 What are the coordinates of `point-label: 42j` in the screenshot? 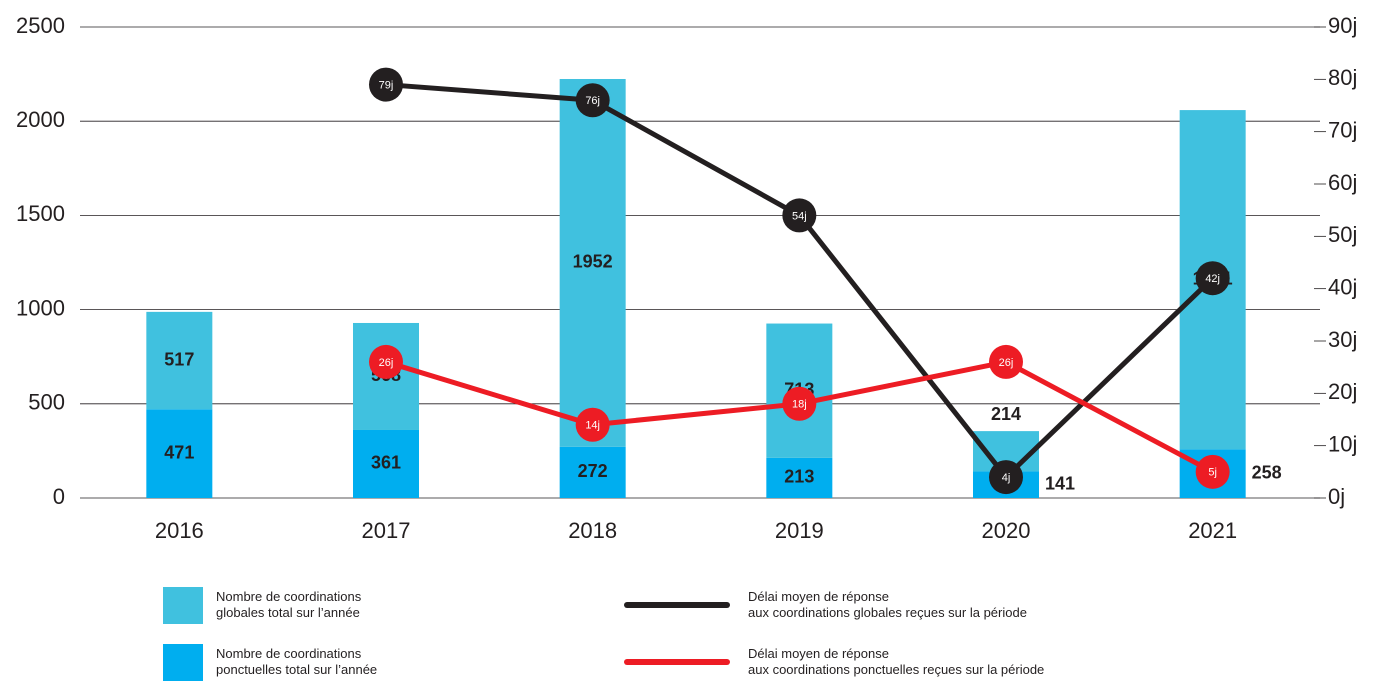 It's located at (1212, 279).